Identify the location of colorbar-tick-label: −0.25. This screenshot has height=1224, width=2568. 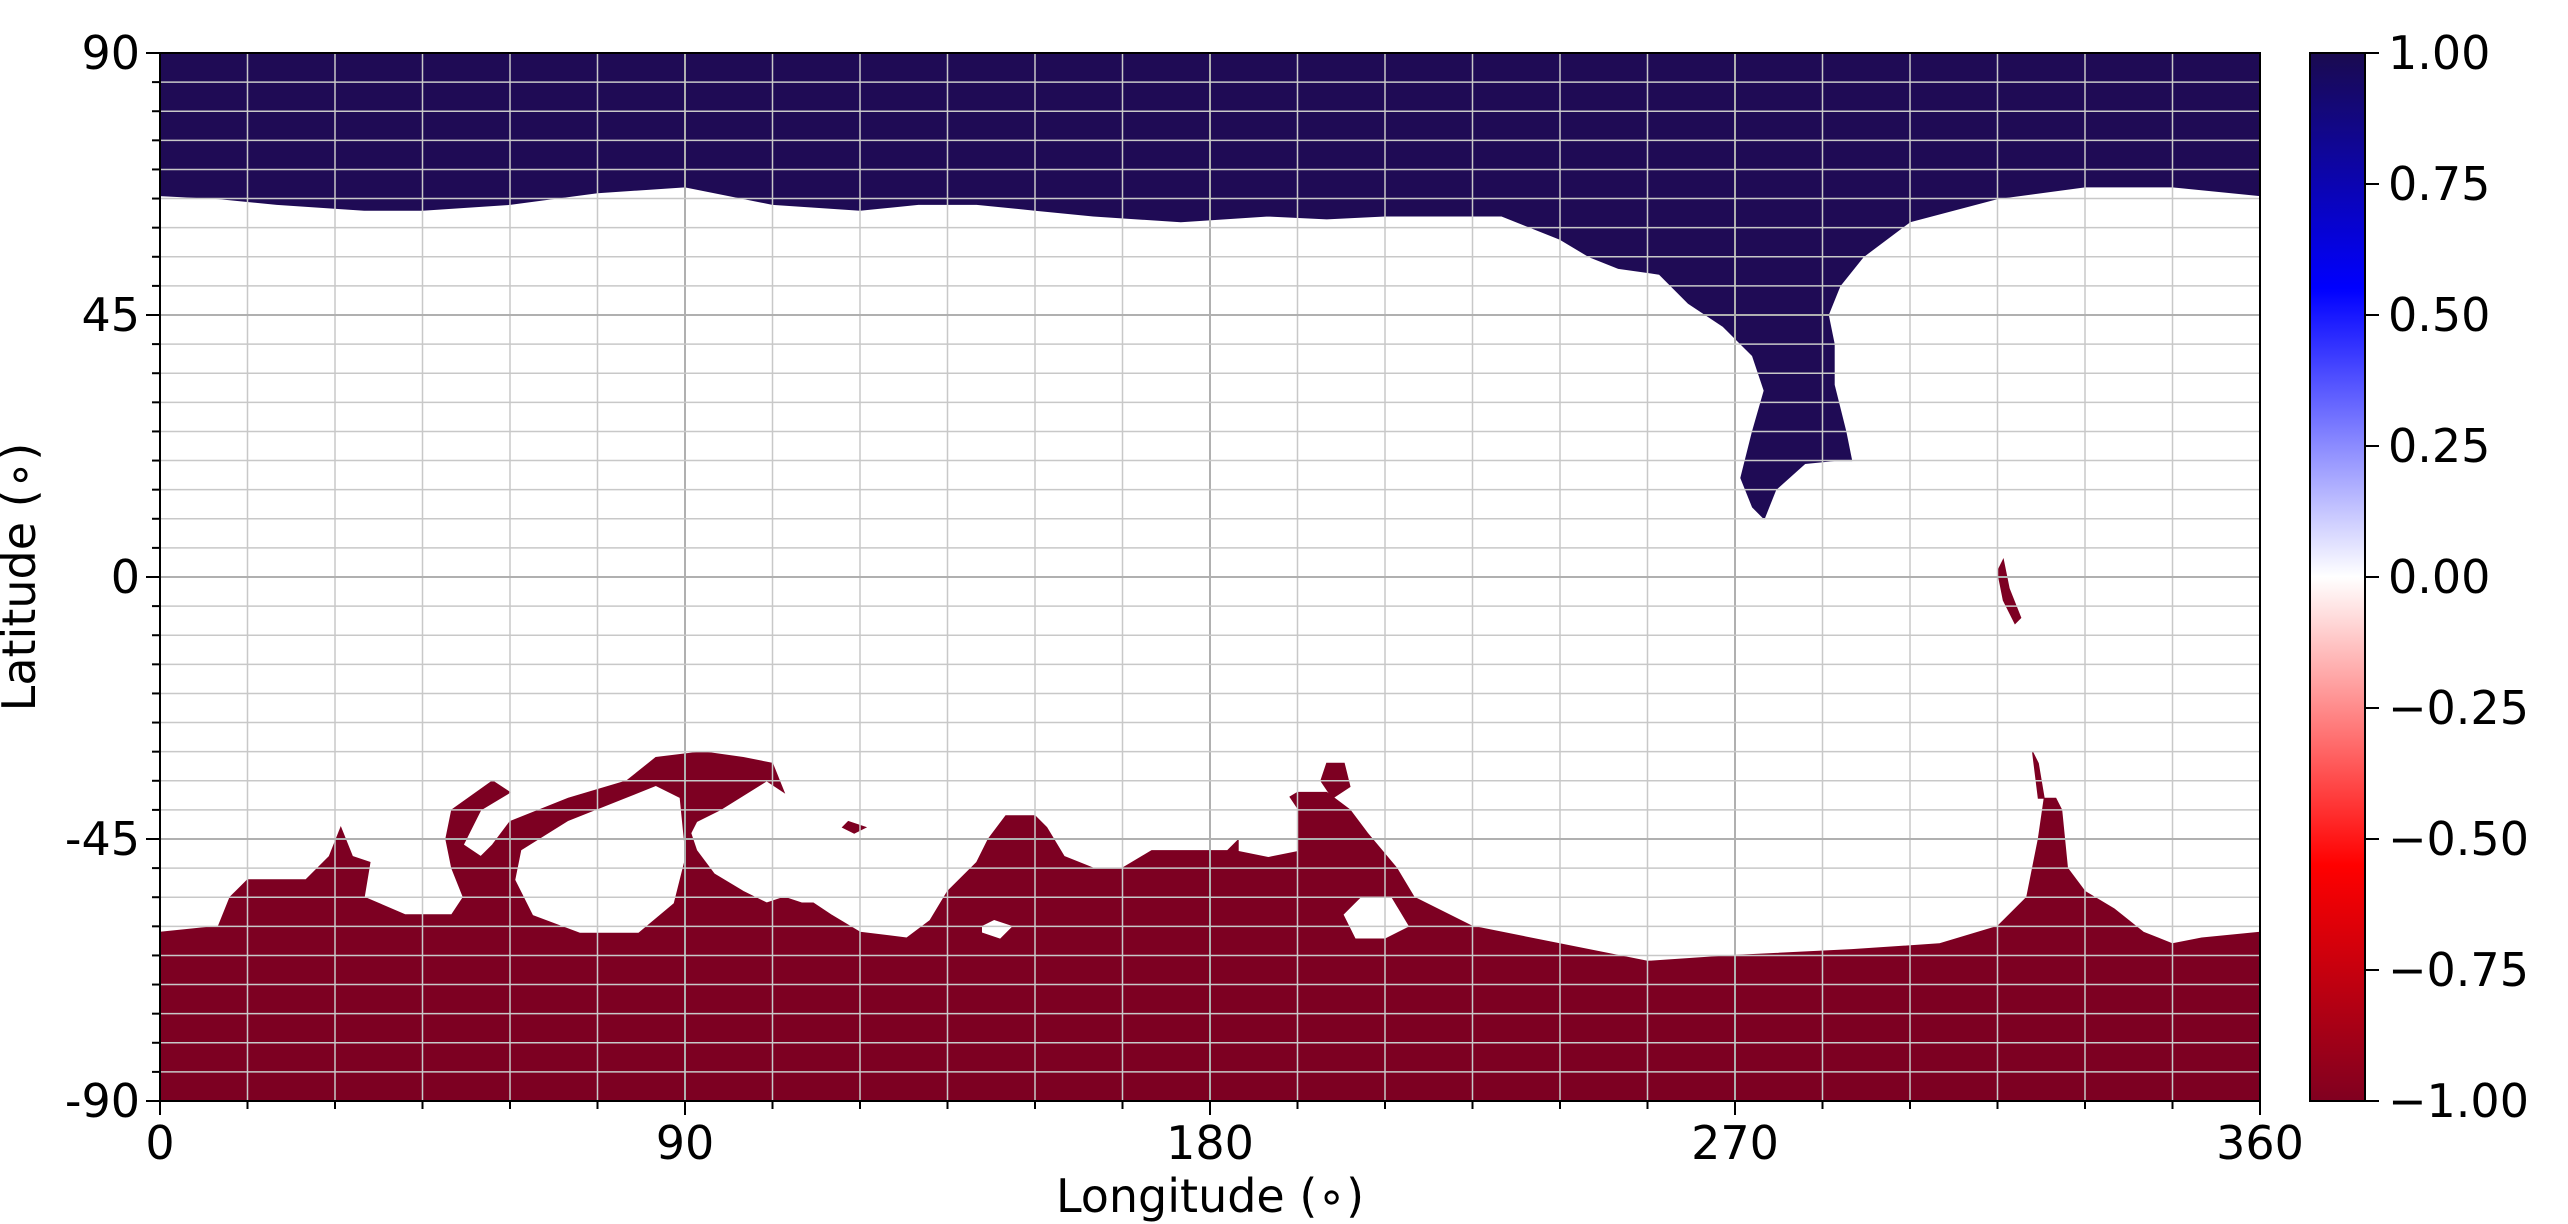
(2458, 708).